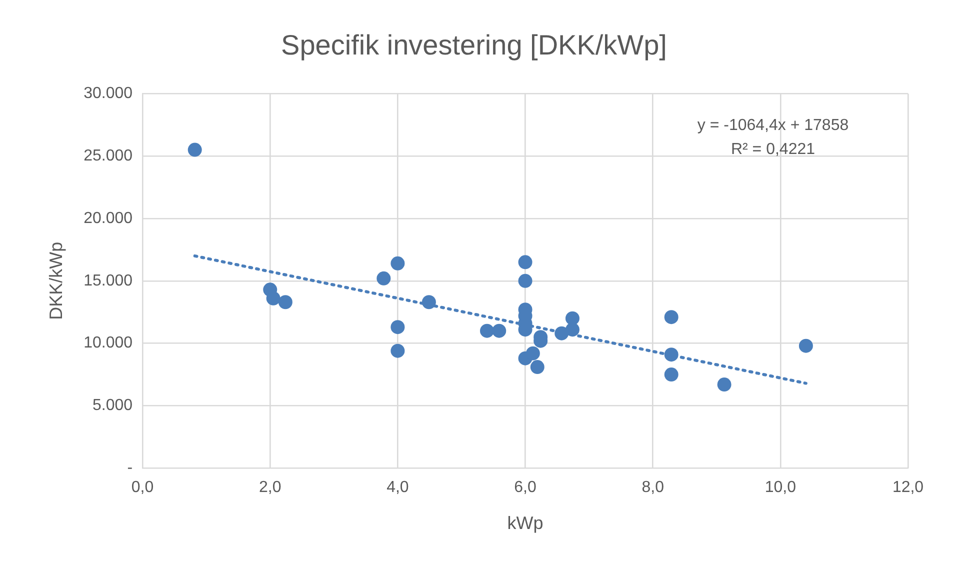 Image resolution: width=953 pixels, height=561 pixels. Describe the element at coordinates (773, 125) in the screenshot. I see `annotation: y = -1064,4x + 17858` at that location.